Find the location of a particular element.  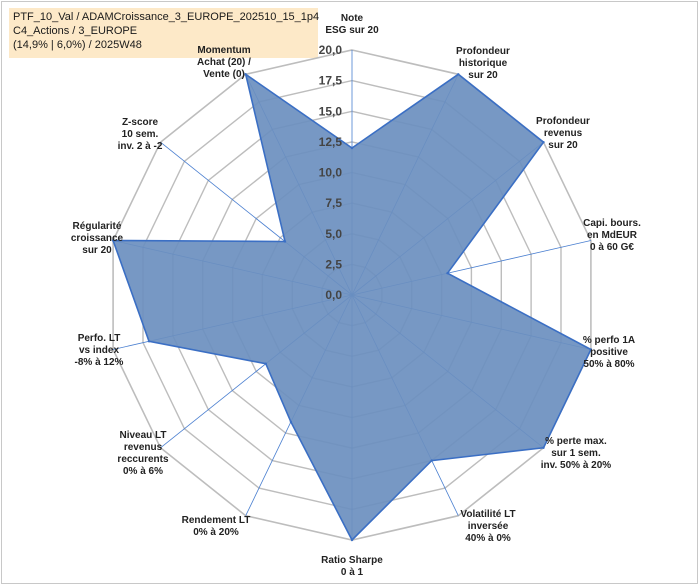

tick-label: 5,0 is located at coordinates (333, 234).